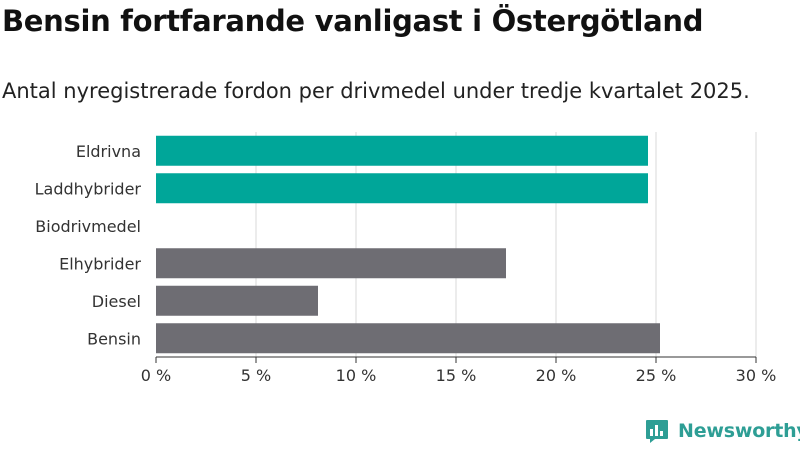 This screenshot has height=450, width=800. Describe the element at coordinates (739, 431) in the screenshot. I see `brand-name: Newsworthy` at that location.